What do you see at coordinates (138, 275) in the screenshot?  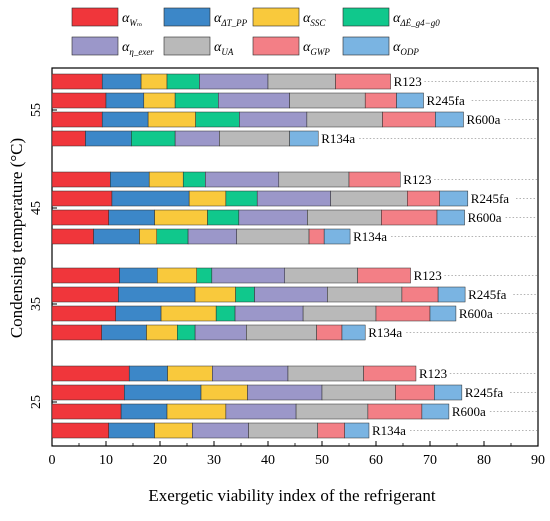 I see `bar-segment-dT-35-R123` at bounding box center [138, 275].